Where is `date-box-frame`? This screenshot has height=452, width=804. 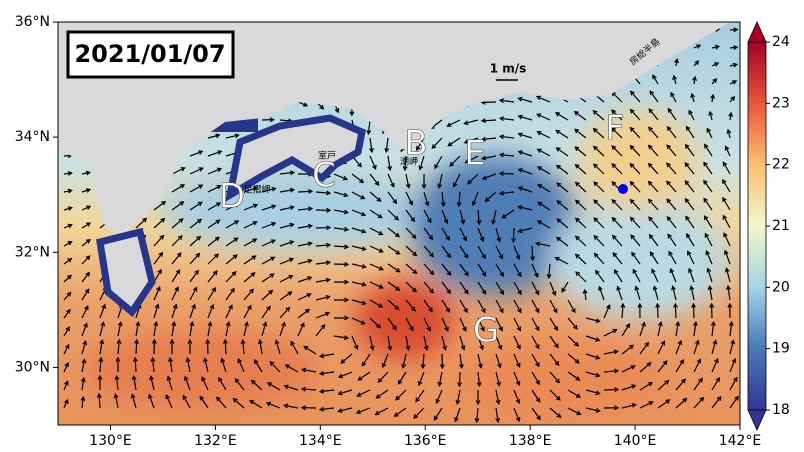
date-box-frame is located at coordinates (150, 54).